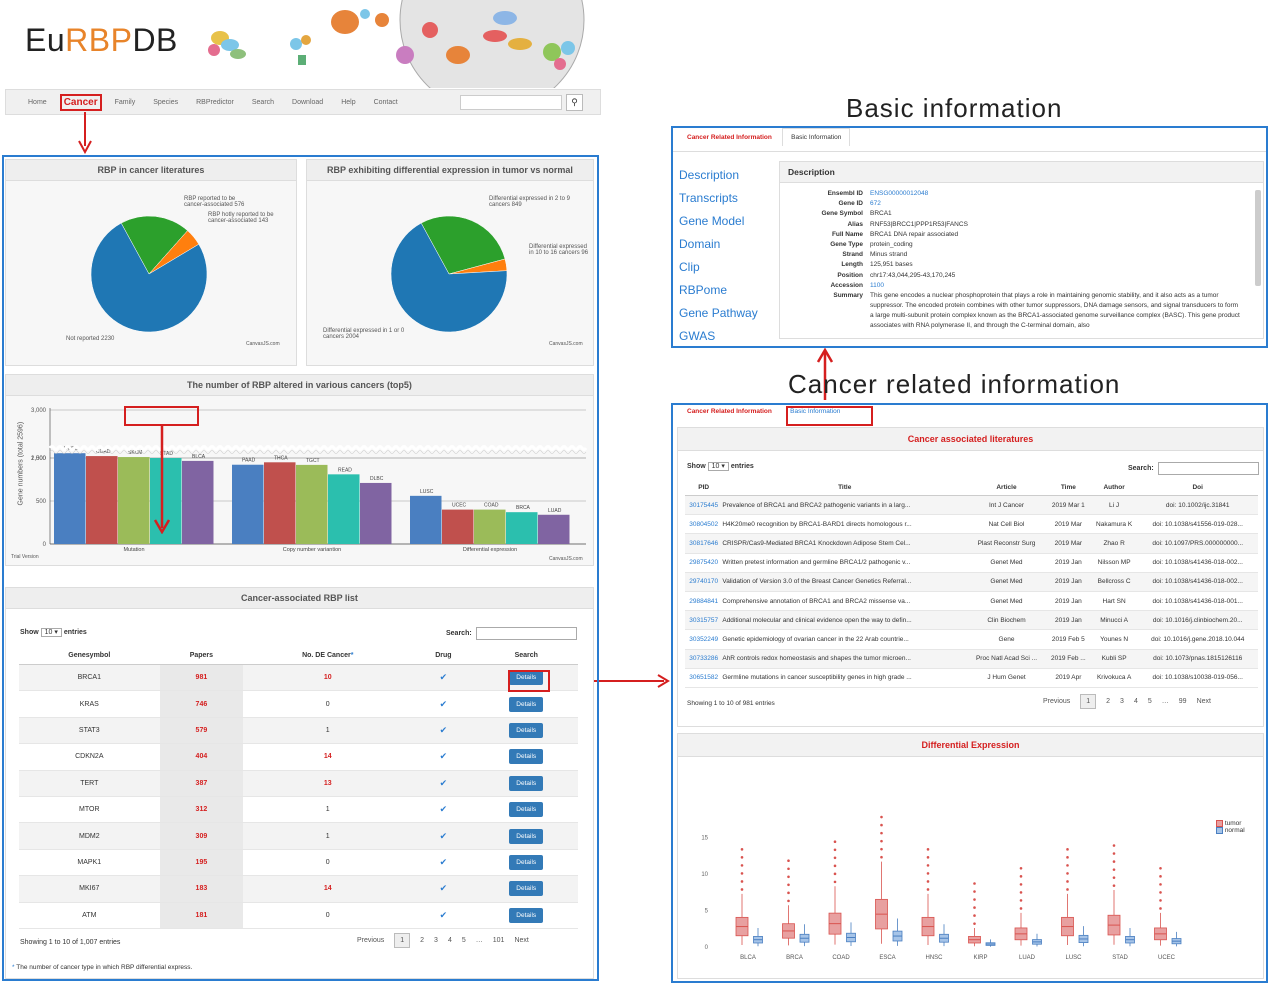  I want to click on site-logo: EuRBPDB, so click(101, 40).